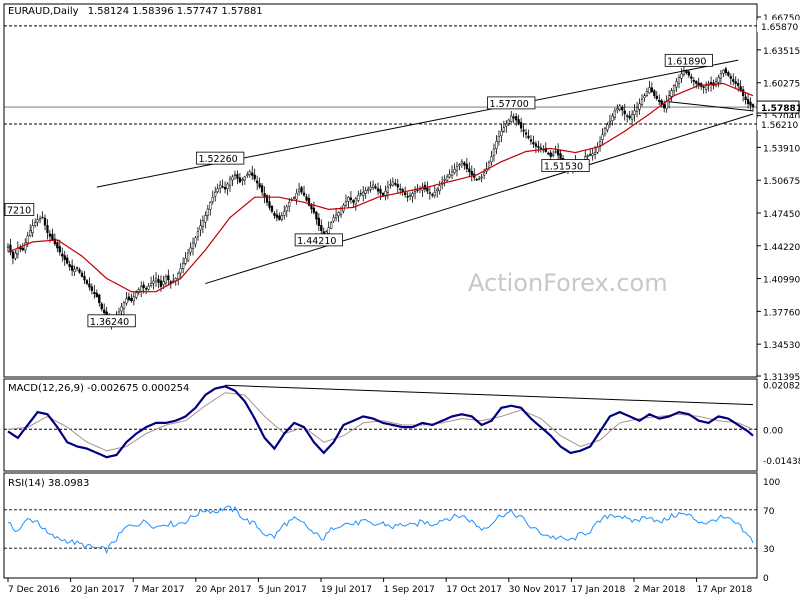 The width and height of the screenshot is (800, 600). Describe the element at coordinates (98, 388) in the screenshot. I see `macd-title: MACD(12,26,9) -0.002675 0.000254` at that location.